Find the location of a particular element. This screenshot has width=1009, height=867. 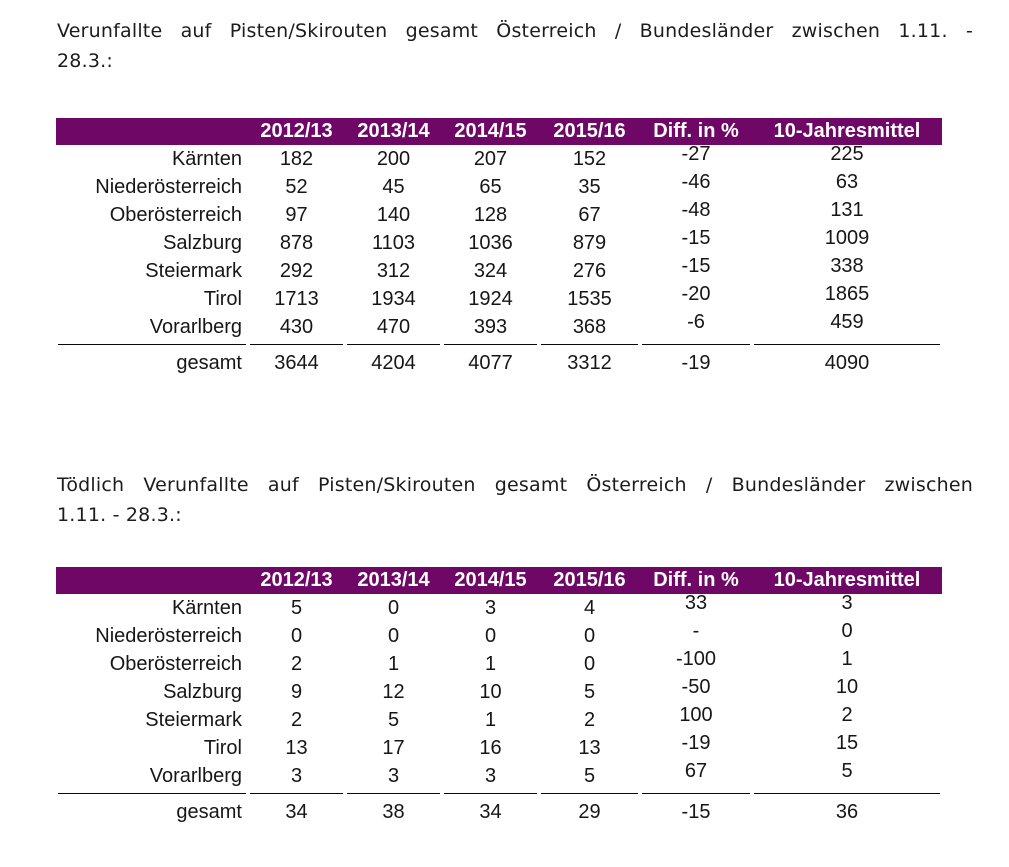

table-row: Salzburg 878 1103 1036 879 -15 1009 is located at coordinates (499, 242).